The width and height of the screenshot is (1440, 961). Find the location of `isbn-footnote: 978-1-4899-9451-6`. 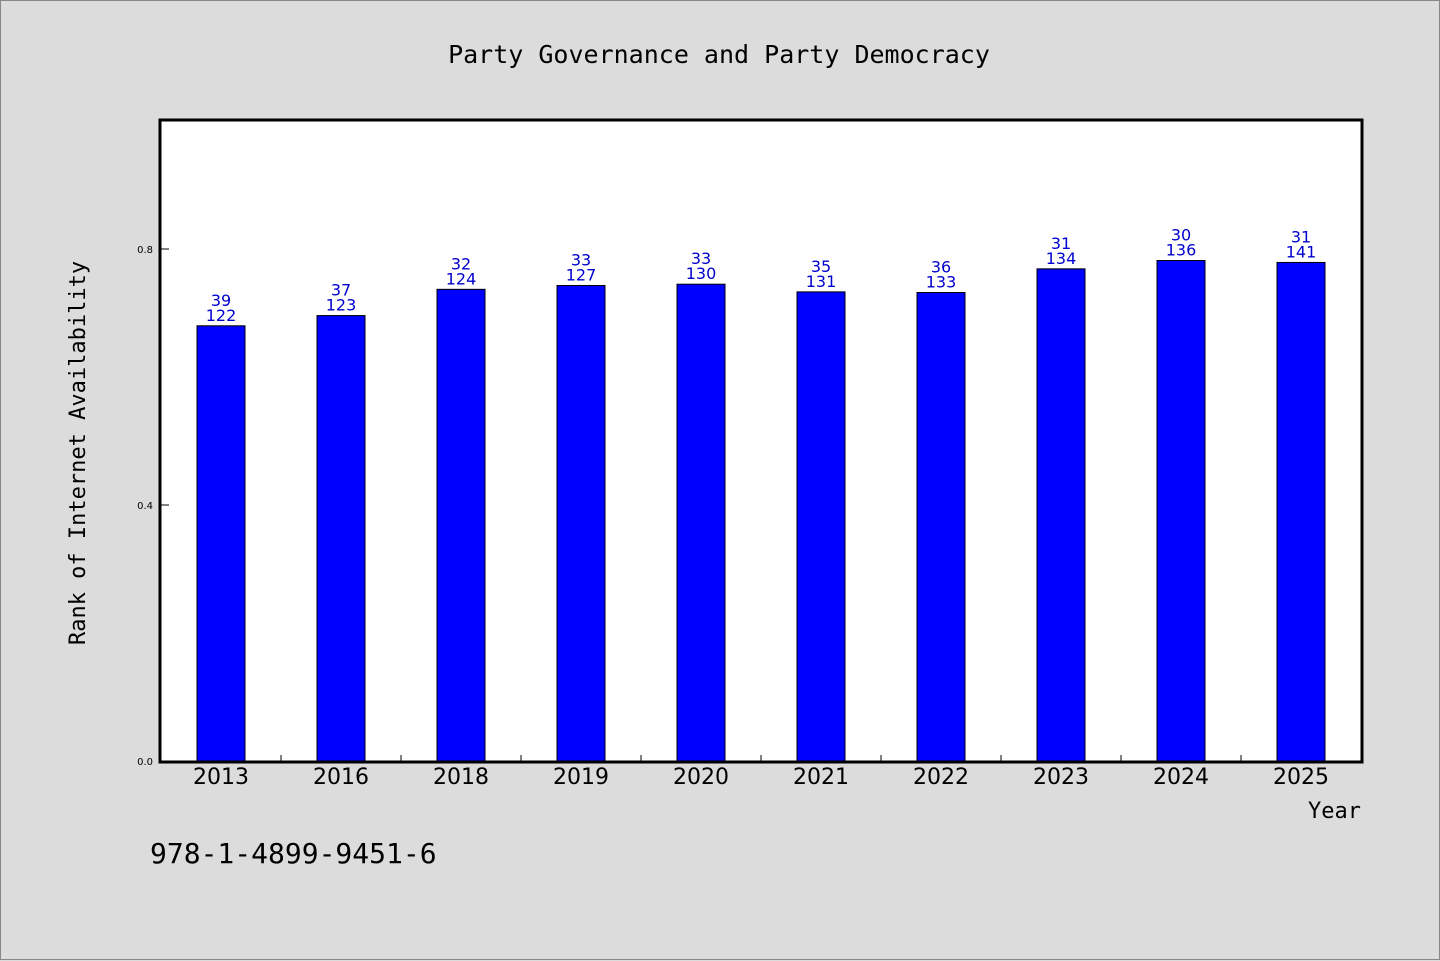

isbn-footnote: 978-1-4899-9451-6 is located at coordinates (293, 853).